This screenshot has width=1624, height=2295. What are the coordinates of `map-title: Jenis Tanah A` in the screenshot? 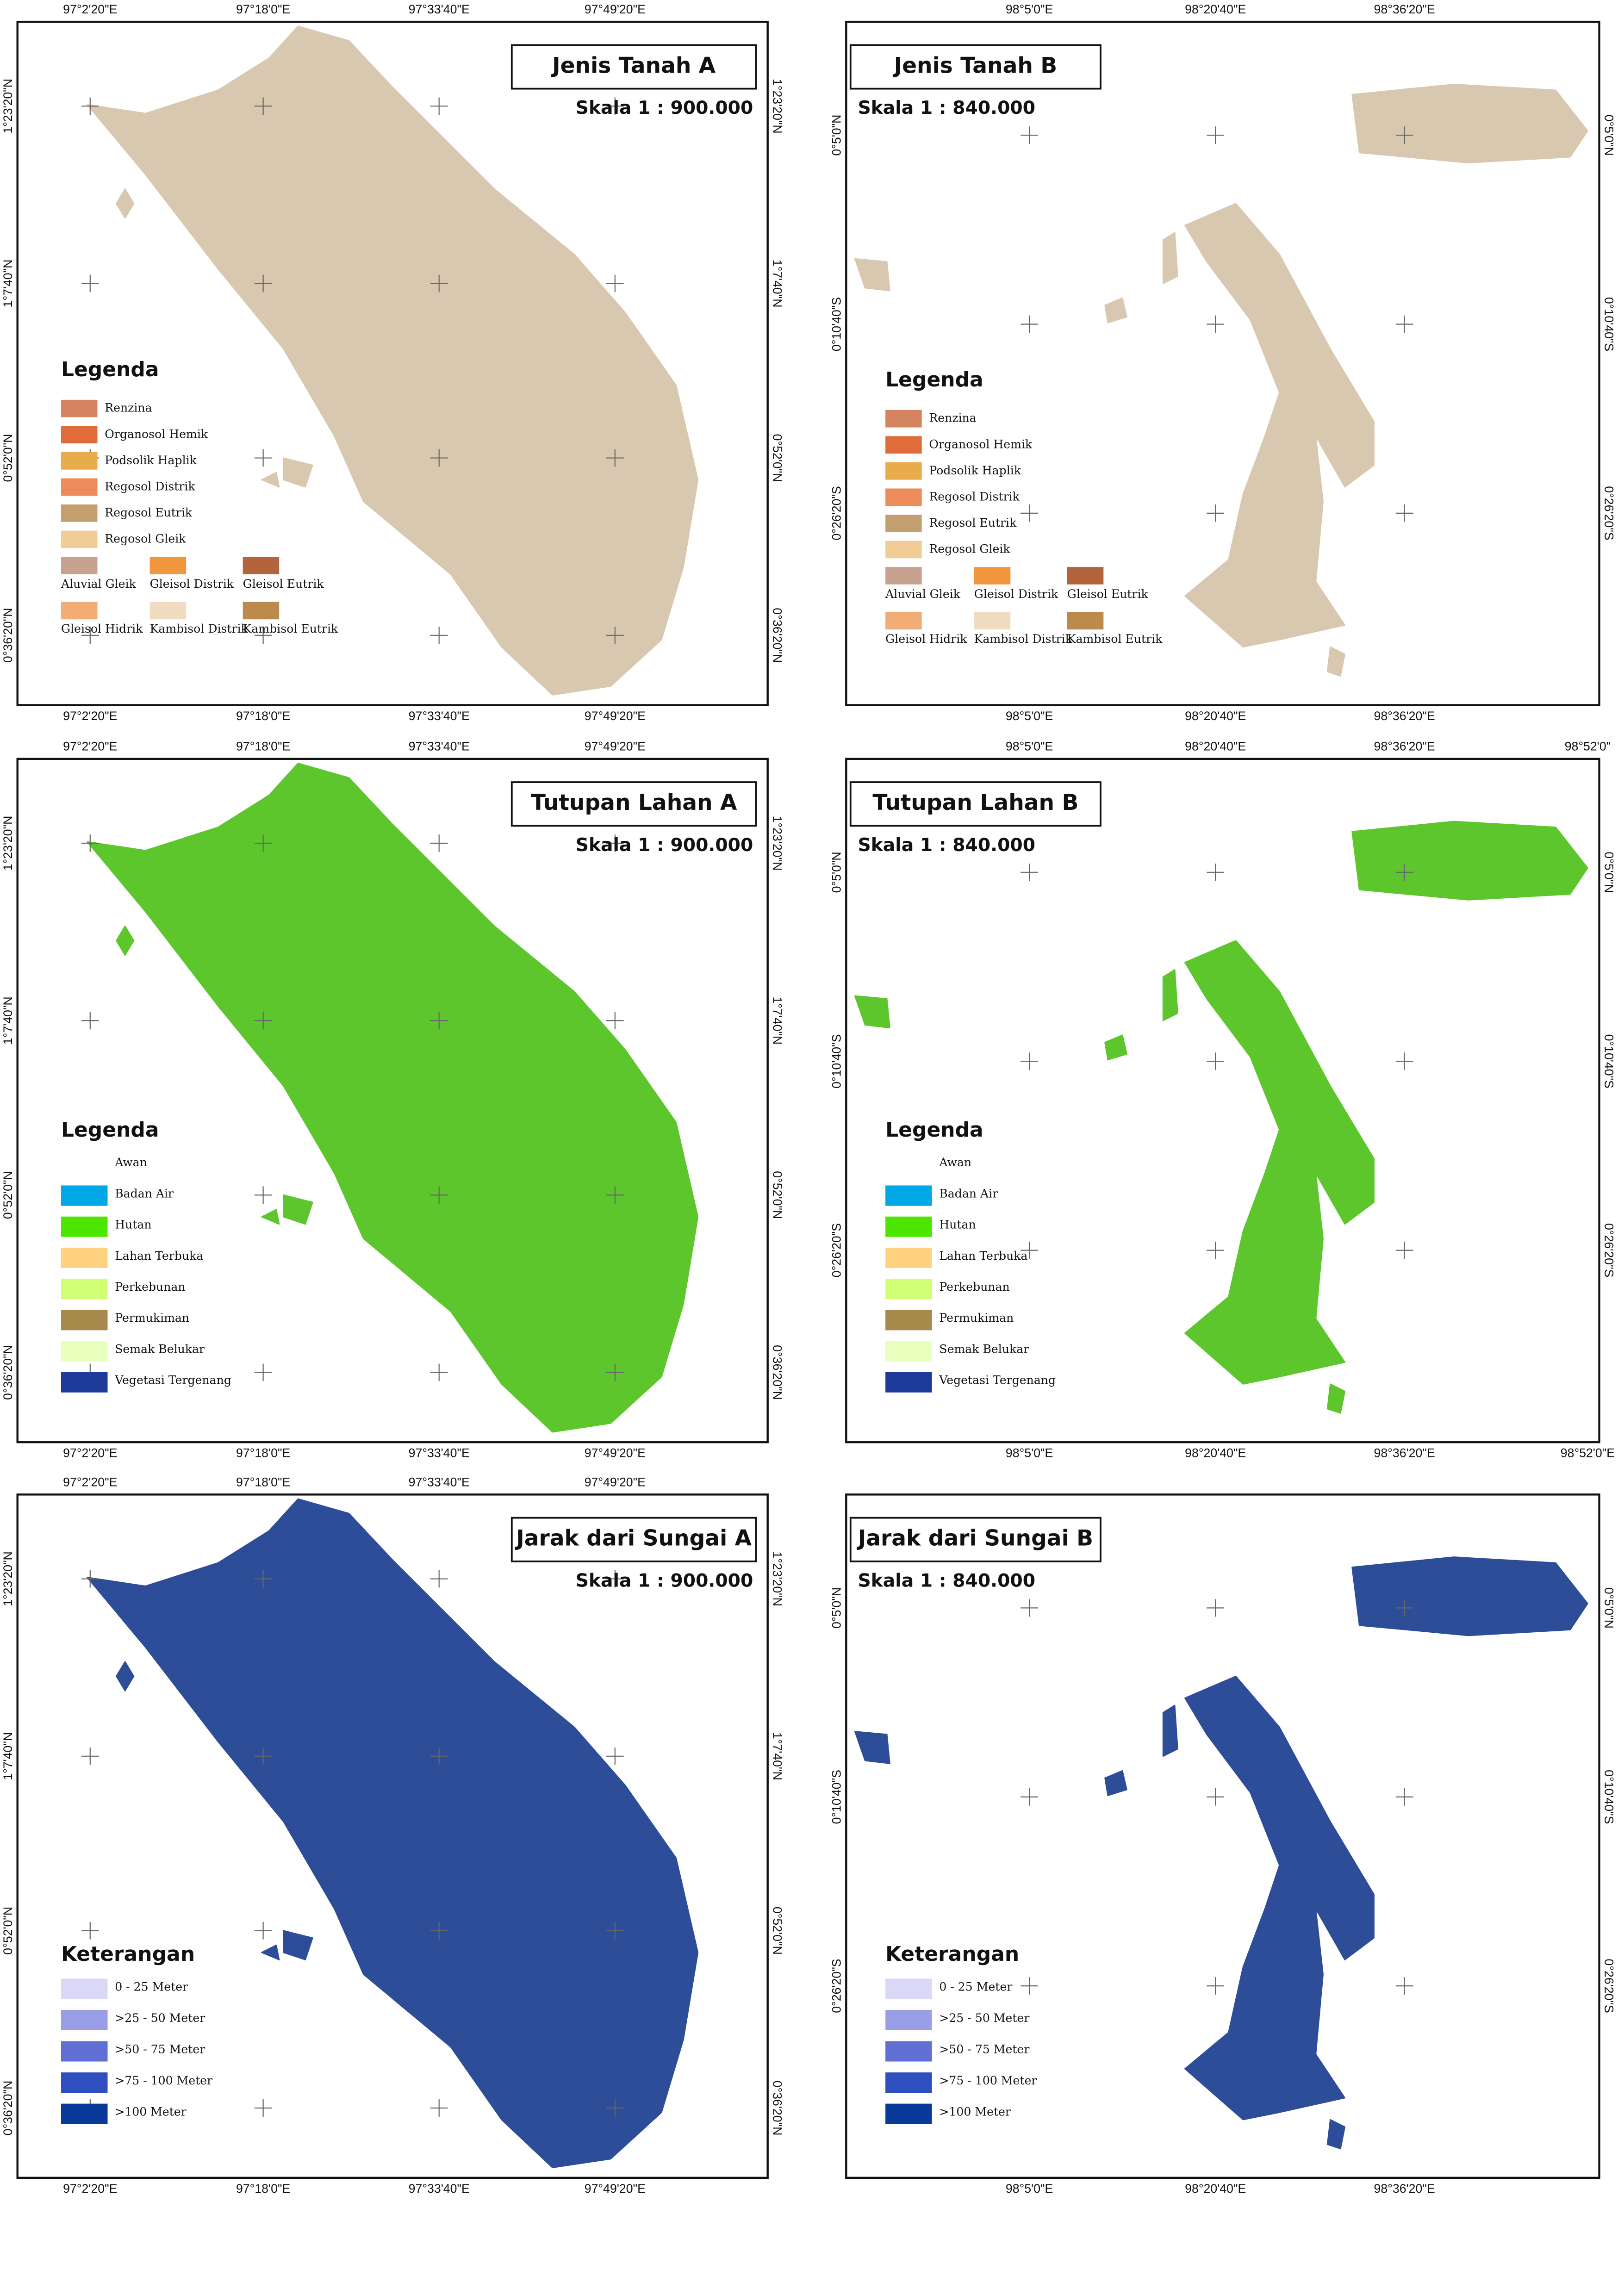 It's located at (633, 66).